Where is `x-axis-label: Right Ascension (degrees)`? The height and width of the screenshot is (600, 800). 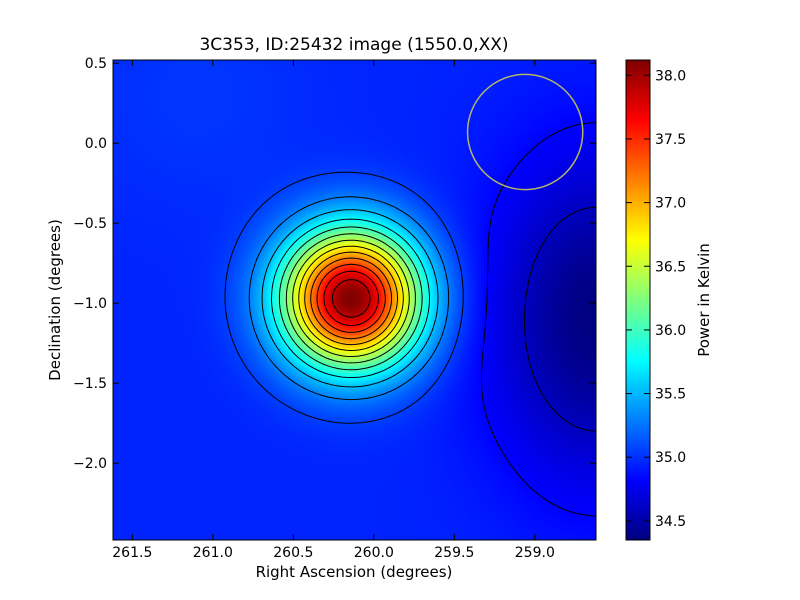 x-axis-label: Right Ascension (degrees) is located at coordinates (354, 572).